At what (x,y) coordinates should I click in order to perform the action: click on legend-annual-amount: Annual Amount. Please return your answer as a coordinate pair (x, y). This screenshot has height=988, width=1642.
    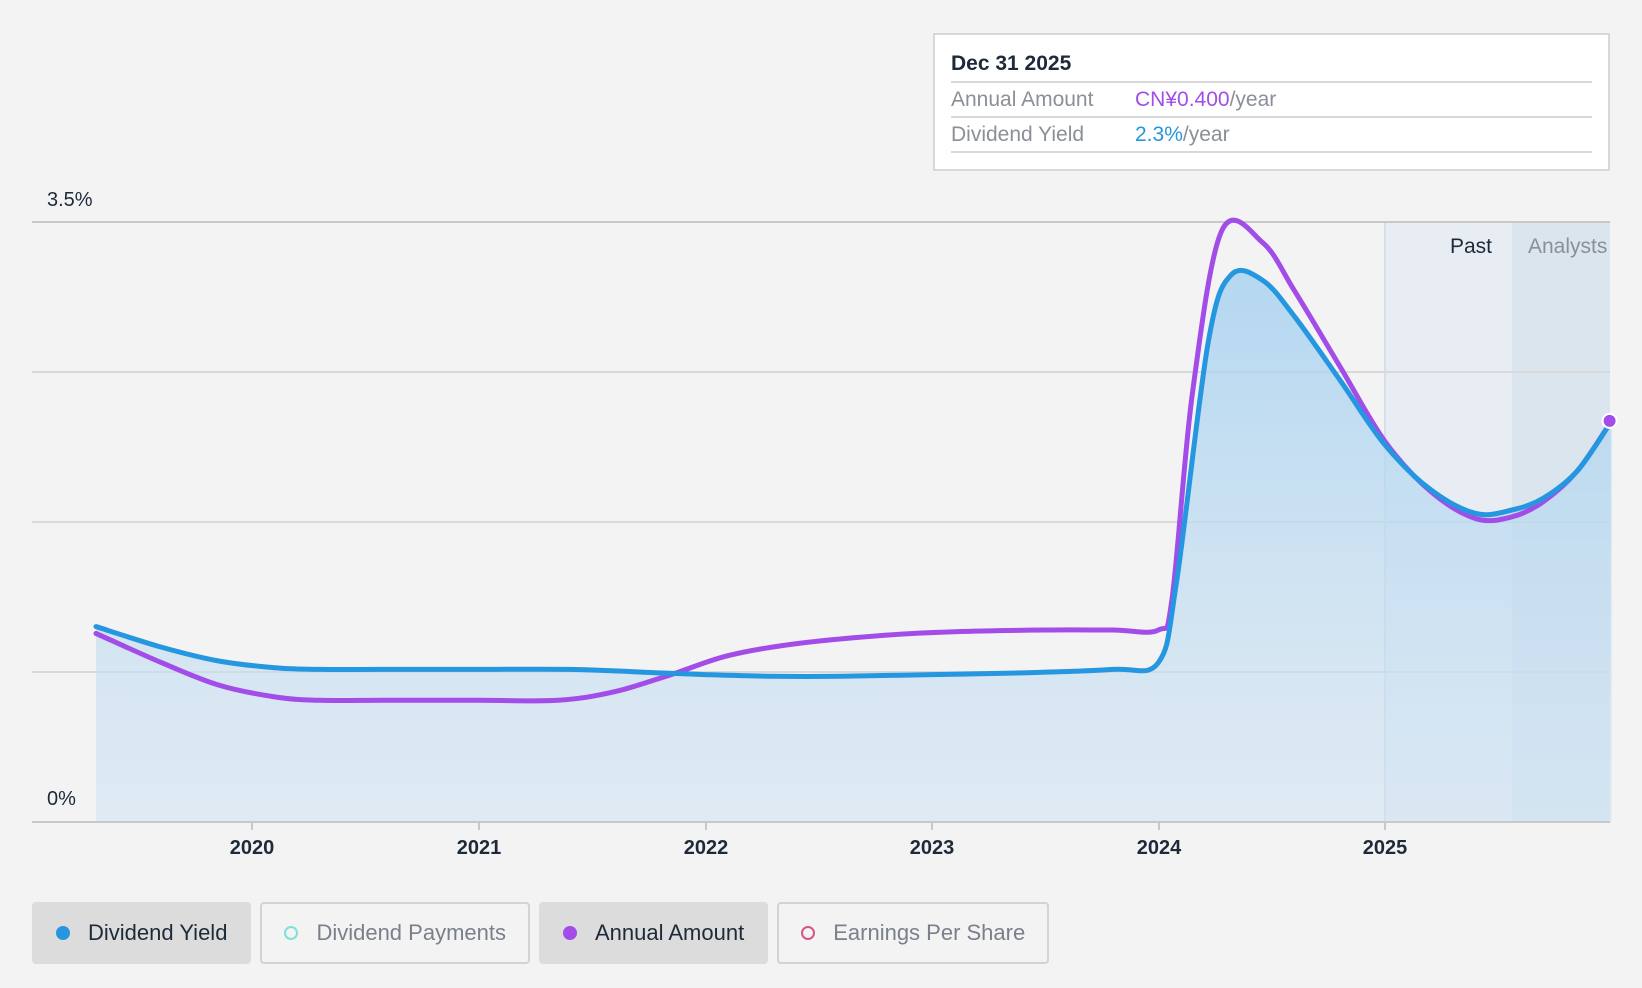
    Looking at the image, I should click on (653, 933).